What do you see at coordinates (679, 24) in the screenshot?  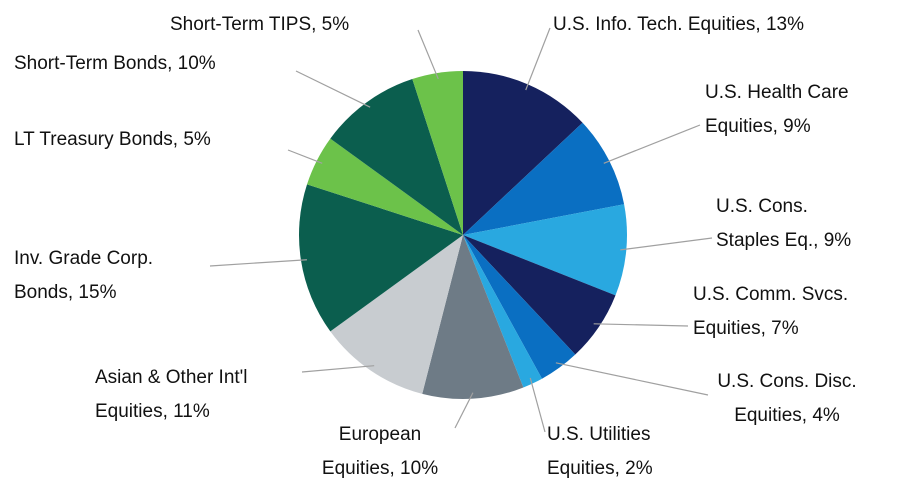 I see `slice-label: U.S. Info. Tech. Equities, 13%` at bounding box center [679, 24].